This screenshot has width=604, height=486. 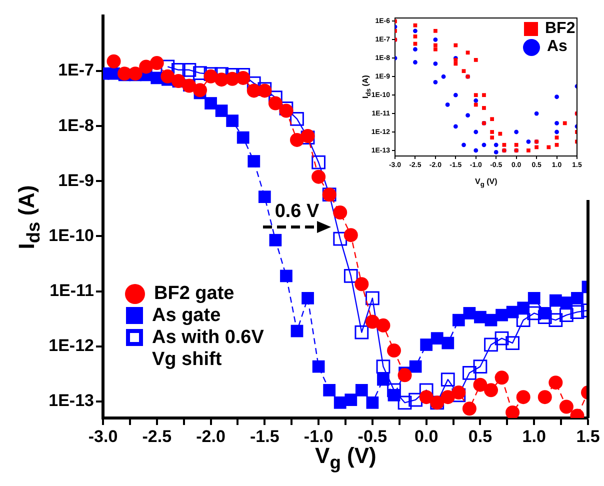 What do you see at coordinates (157, 436) in the screenshot?
I see `x-tick-label: -2.5` at bounding box center [157, 436].